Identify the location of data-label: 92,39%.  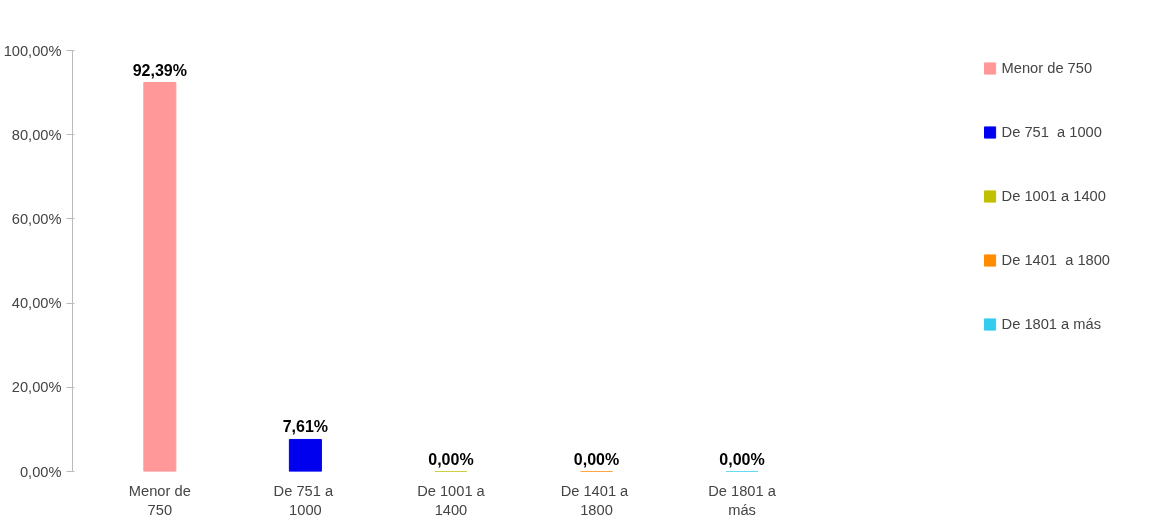
(159, 70).